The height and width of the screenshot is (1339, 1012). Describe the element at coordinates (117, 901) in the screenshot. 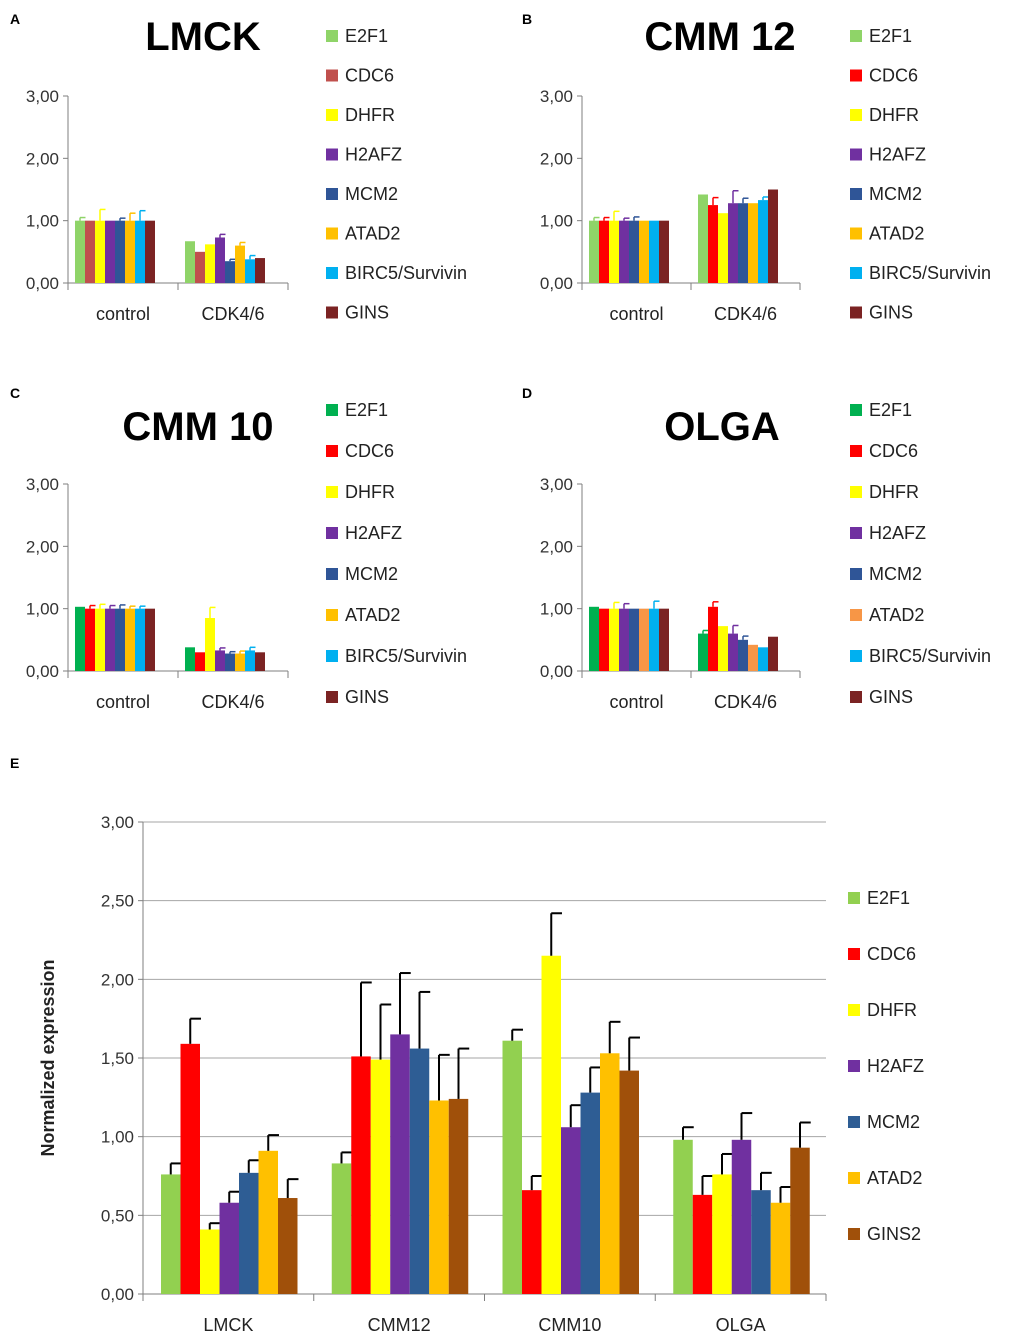

I see `y-tick-label: 2,50` at that location.